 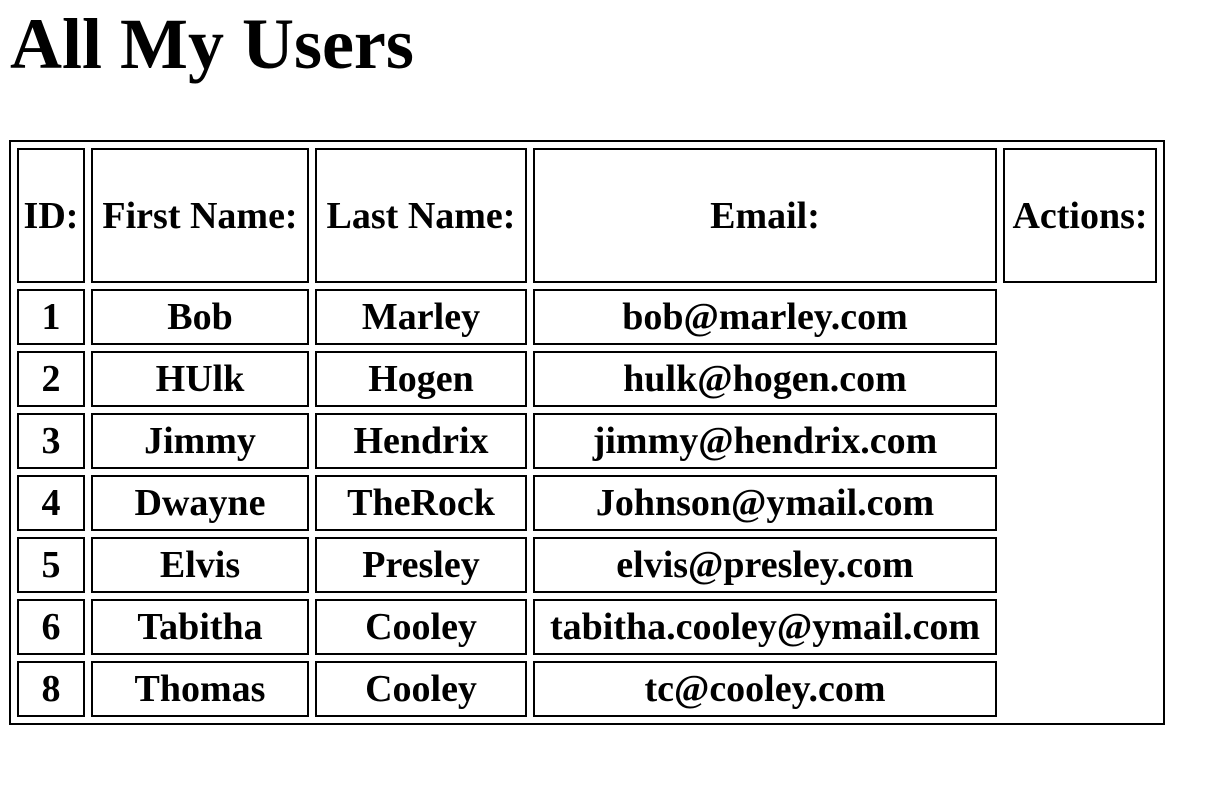 What do you see at coordinates (765, 441) in the screenshot?
I see `cell-email: jimmy@hendrix.com` at bounding box center [765, 441].